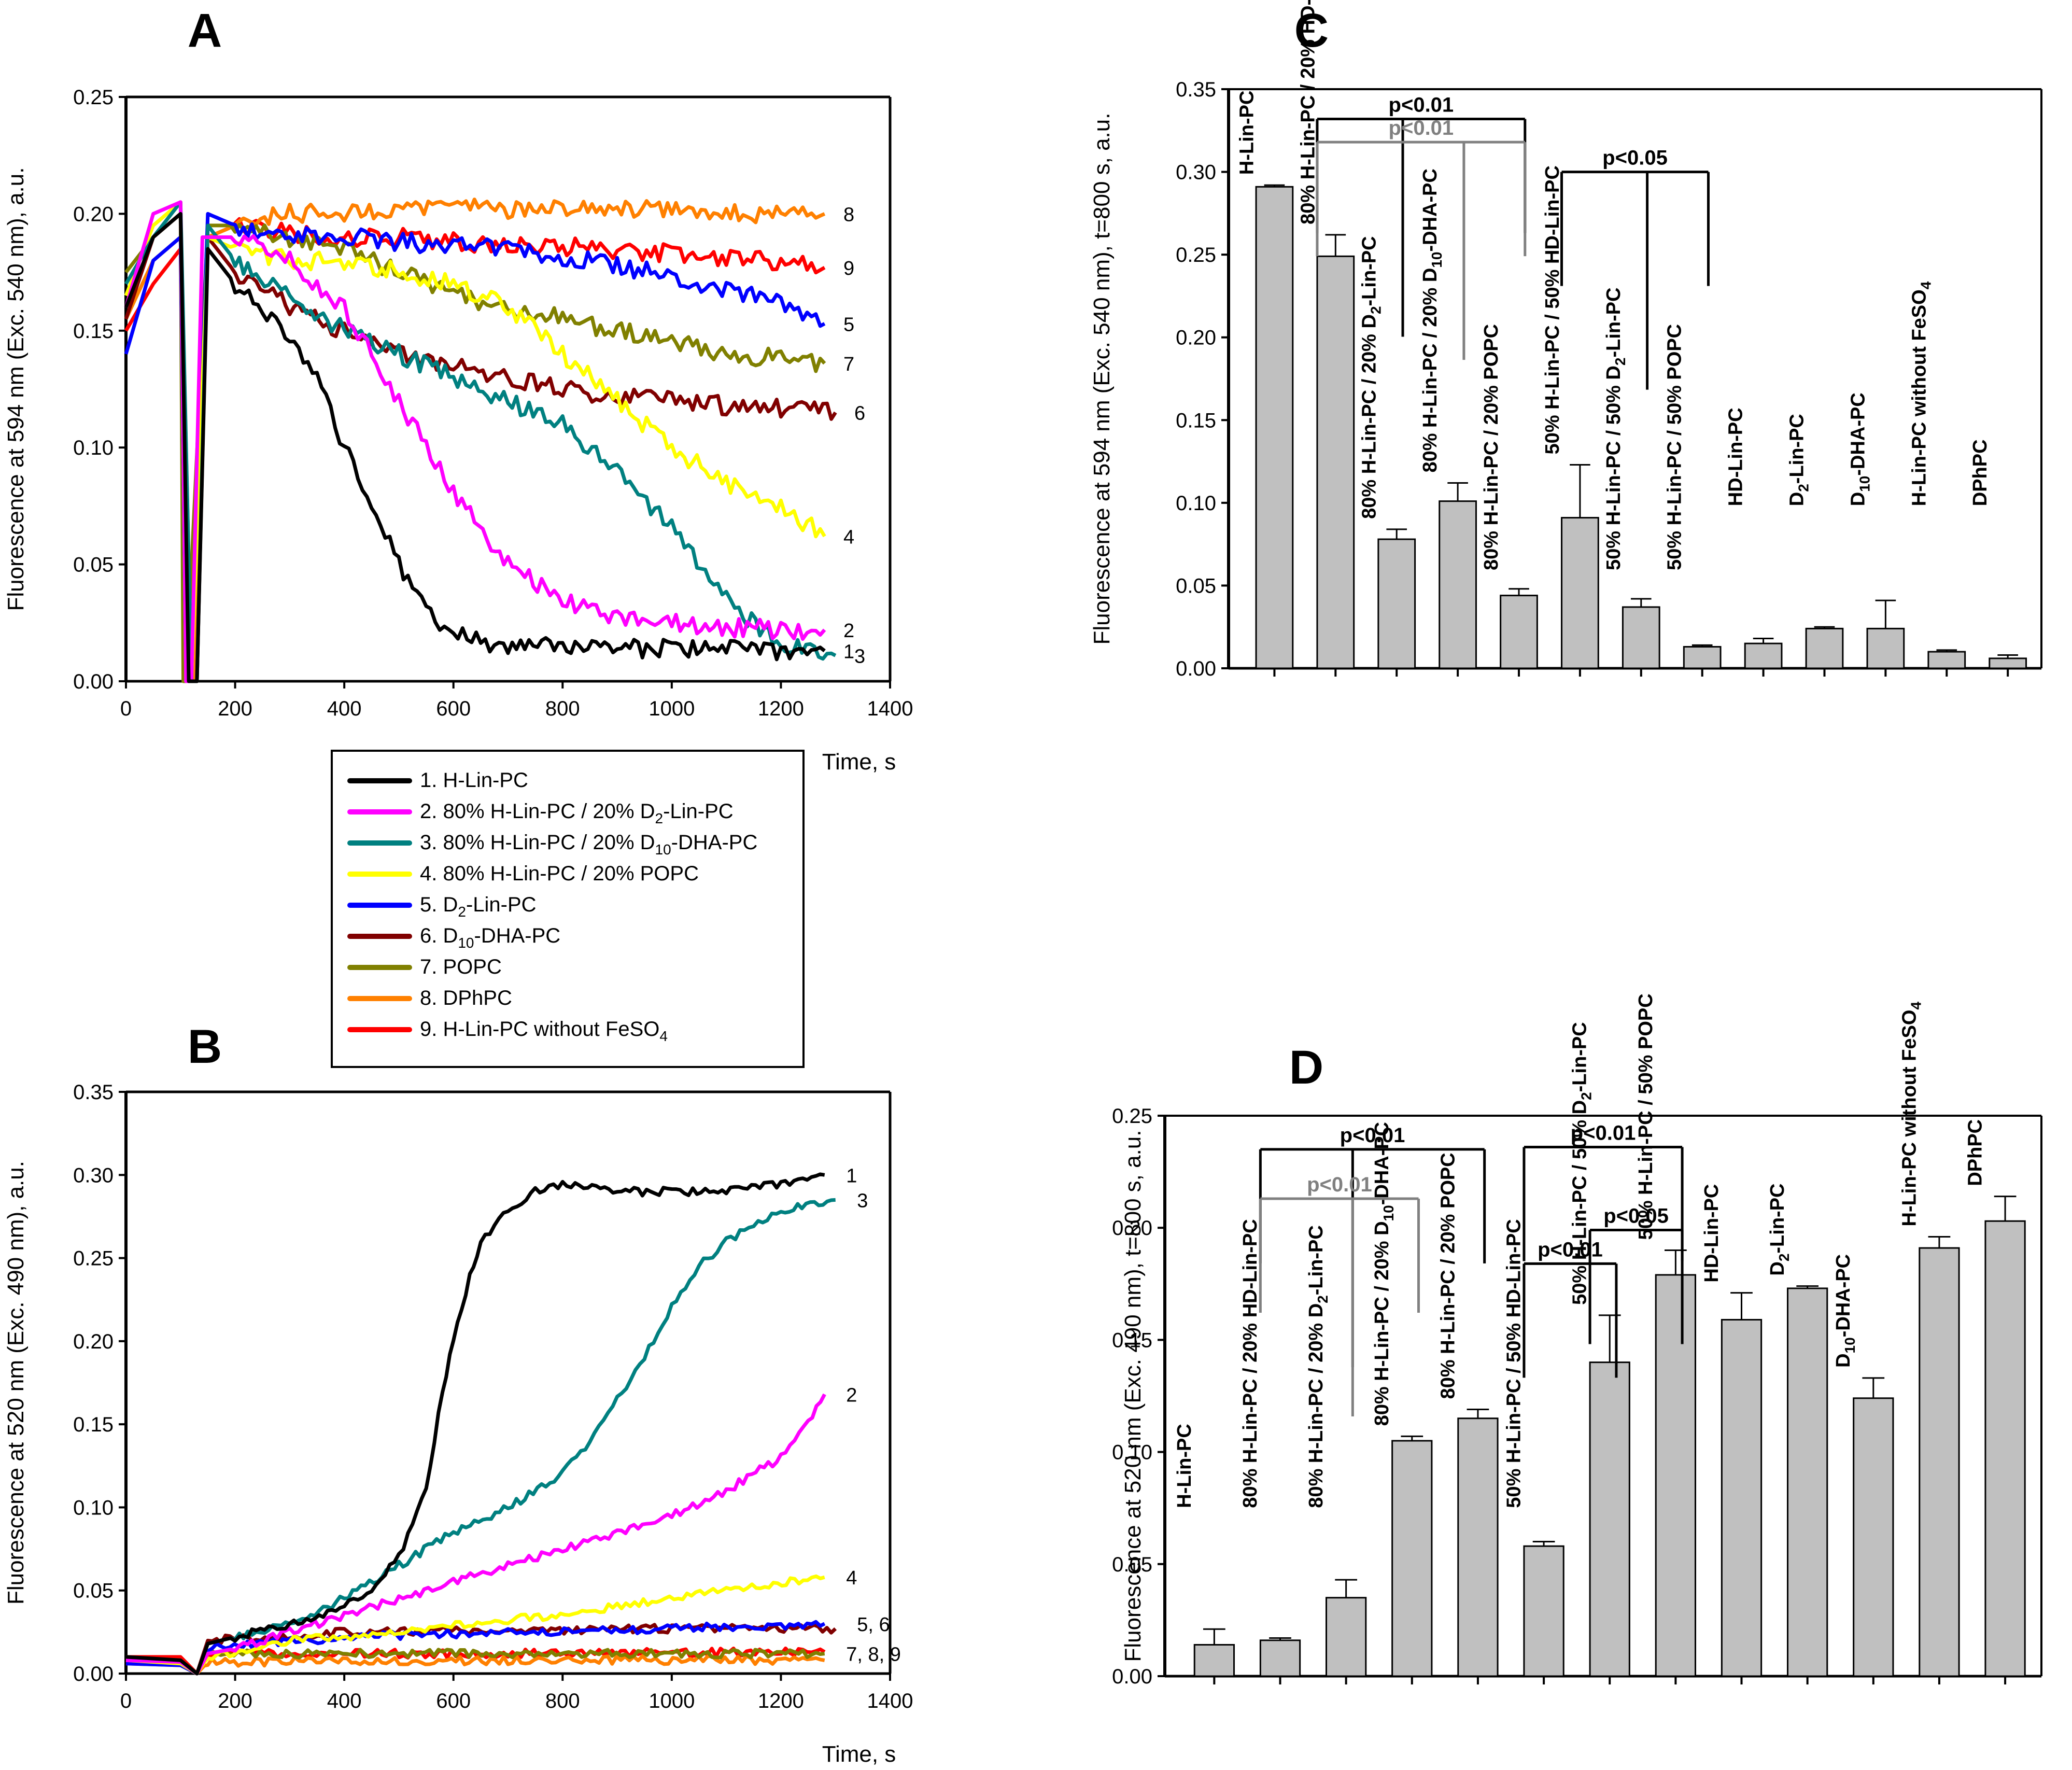  Describe the element at coordinates (851, 1176) in the screenshot. I see `series-annotation: 1` at that location.